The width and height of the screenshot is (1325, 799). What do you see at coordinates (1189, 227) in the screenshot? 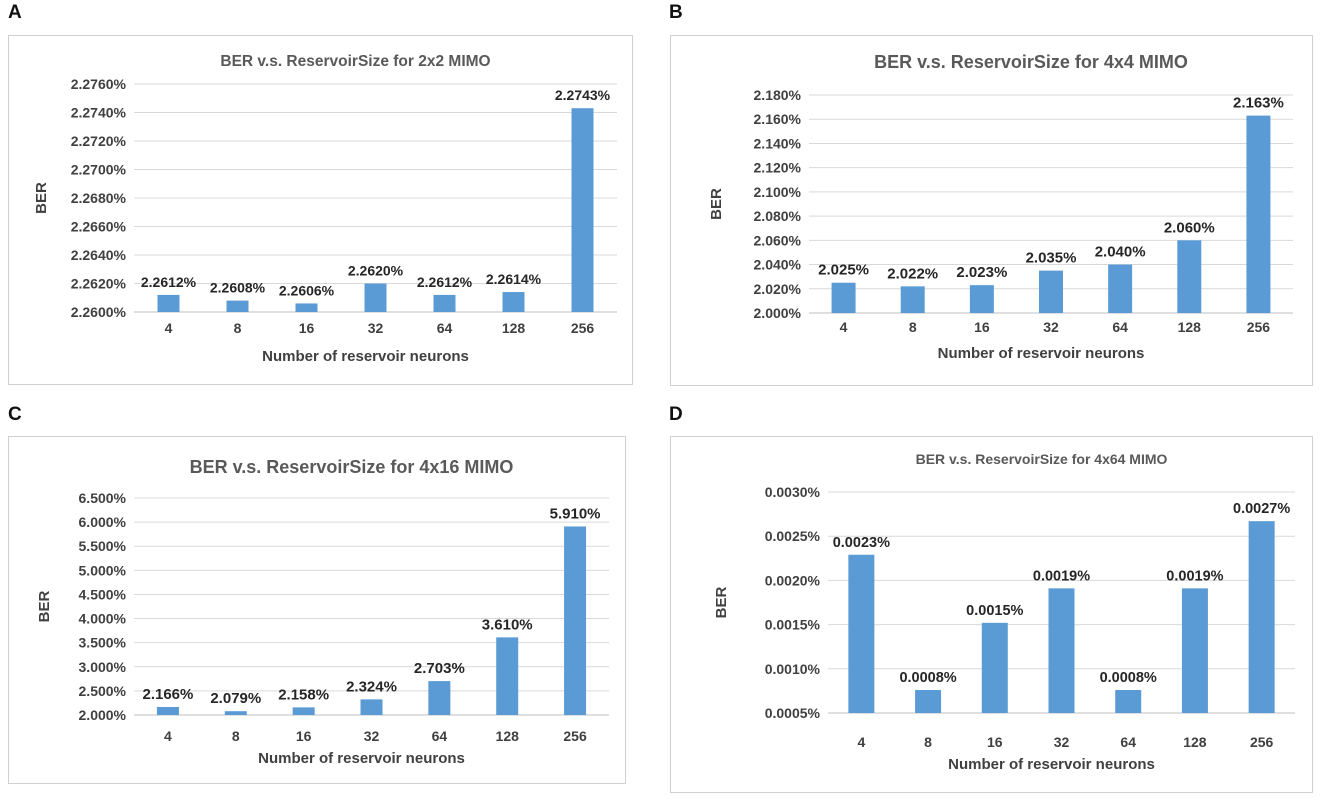
I see `chart-b-value-label: 2.060%` at bounding box center [1189, 227].